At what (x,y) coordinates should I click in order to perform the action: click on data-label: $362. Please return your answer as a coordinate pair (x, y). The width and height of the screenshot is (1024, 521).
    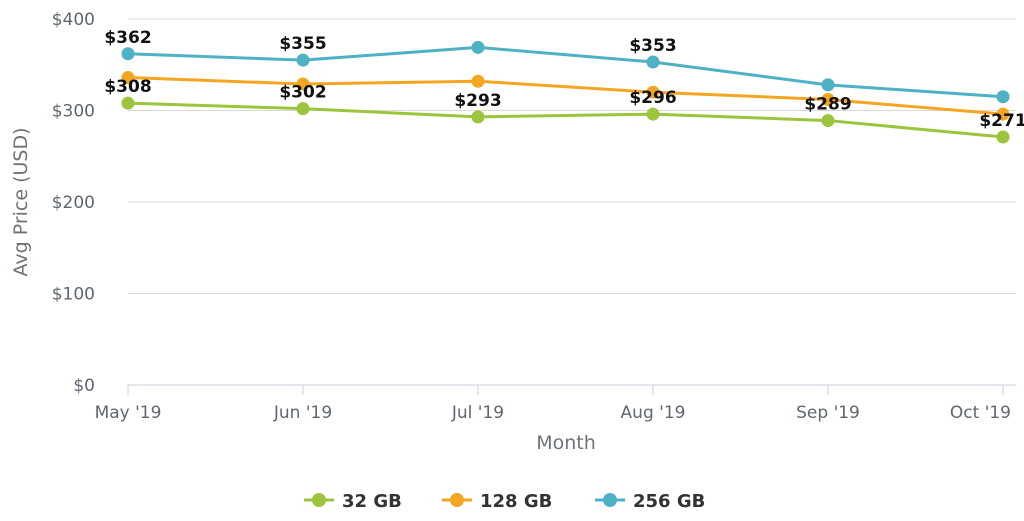
    Looking at the image, I should click on (127, 38).